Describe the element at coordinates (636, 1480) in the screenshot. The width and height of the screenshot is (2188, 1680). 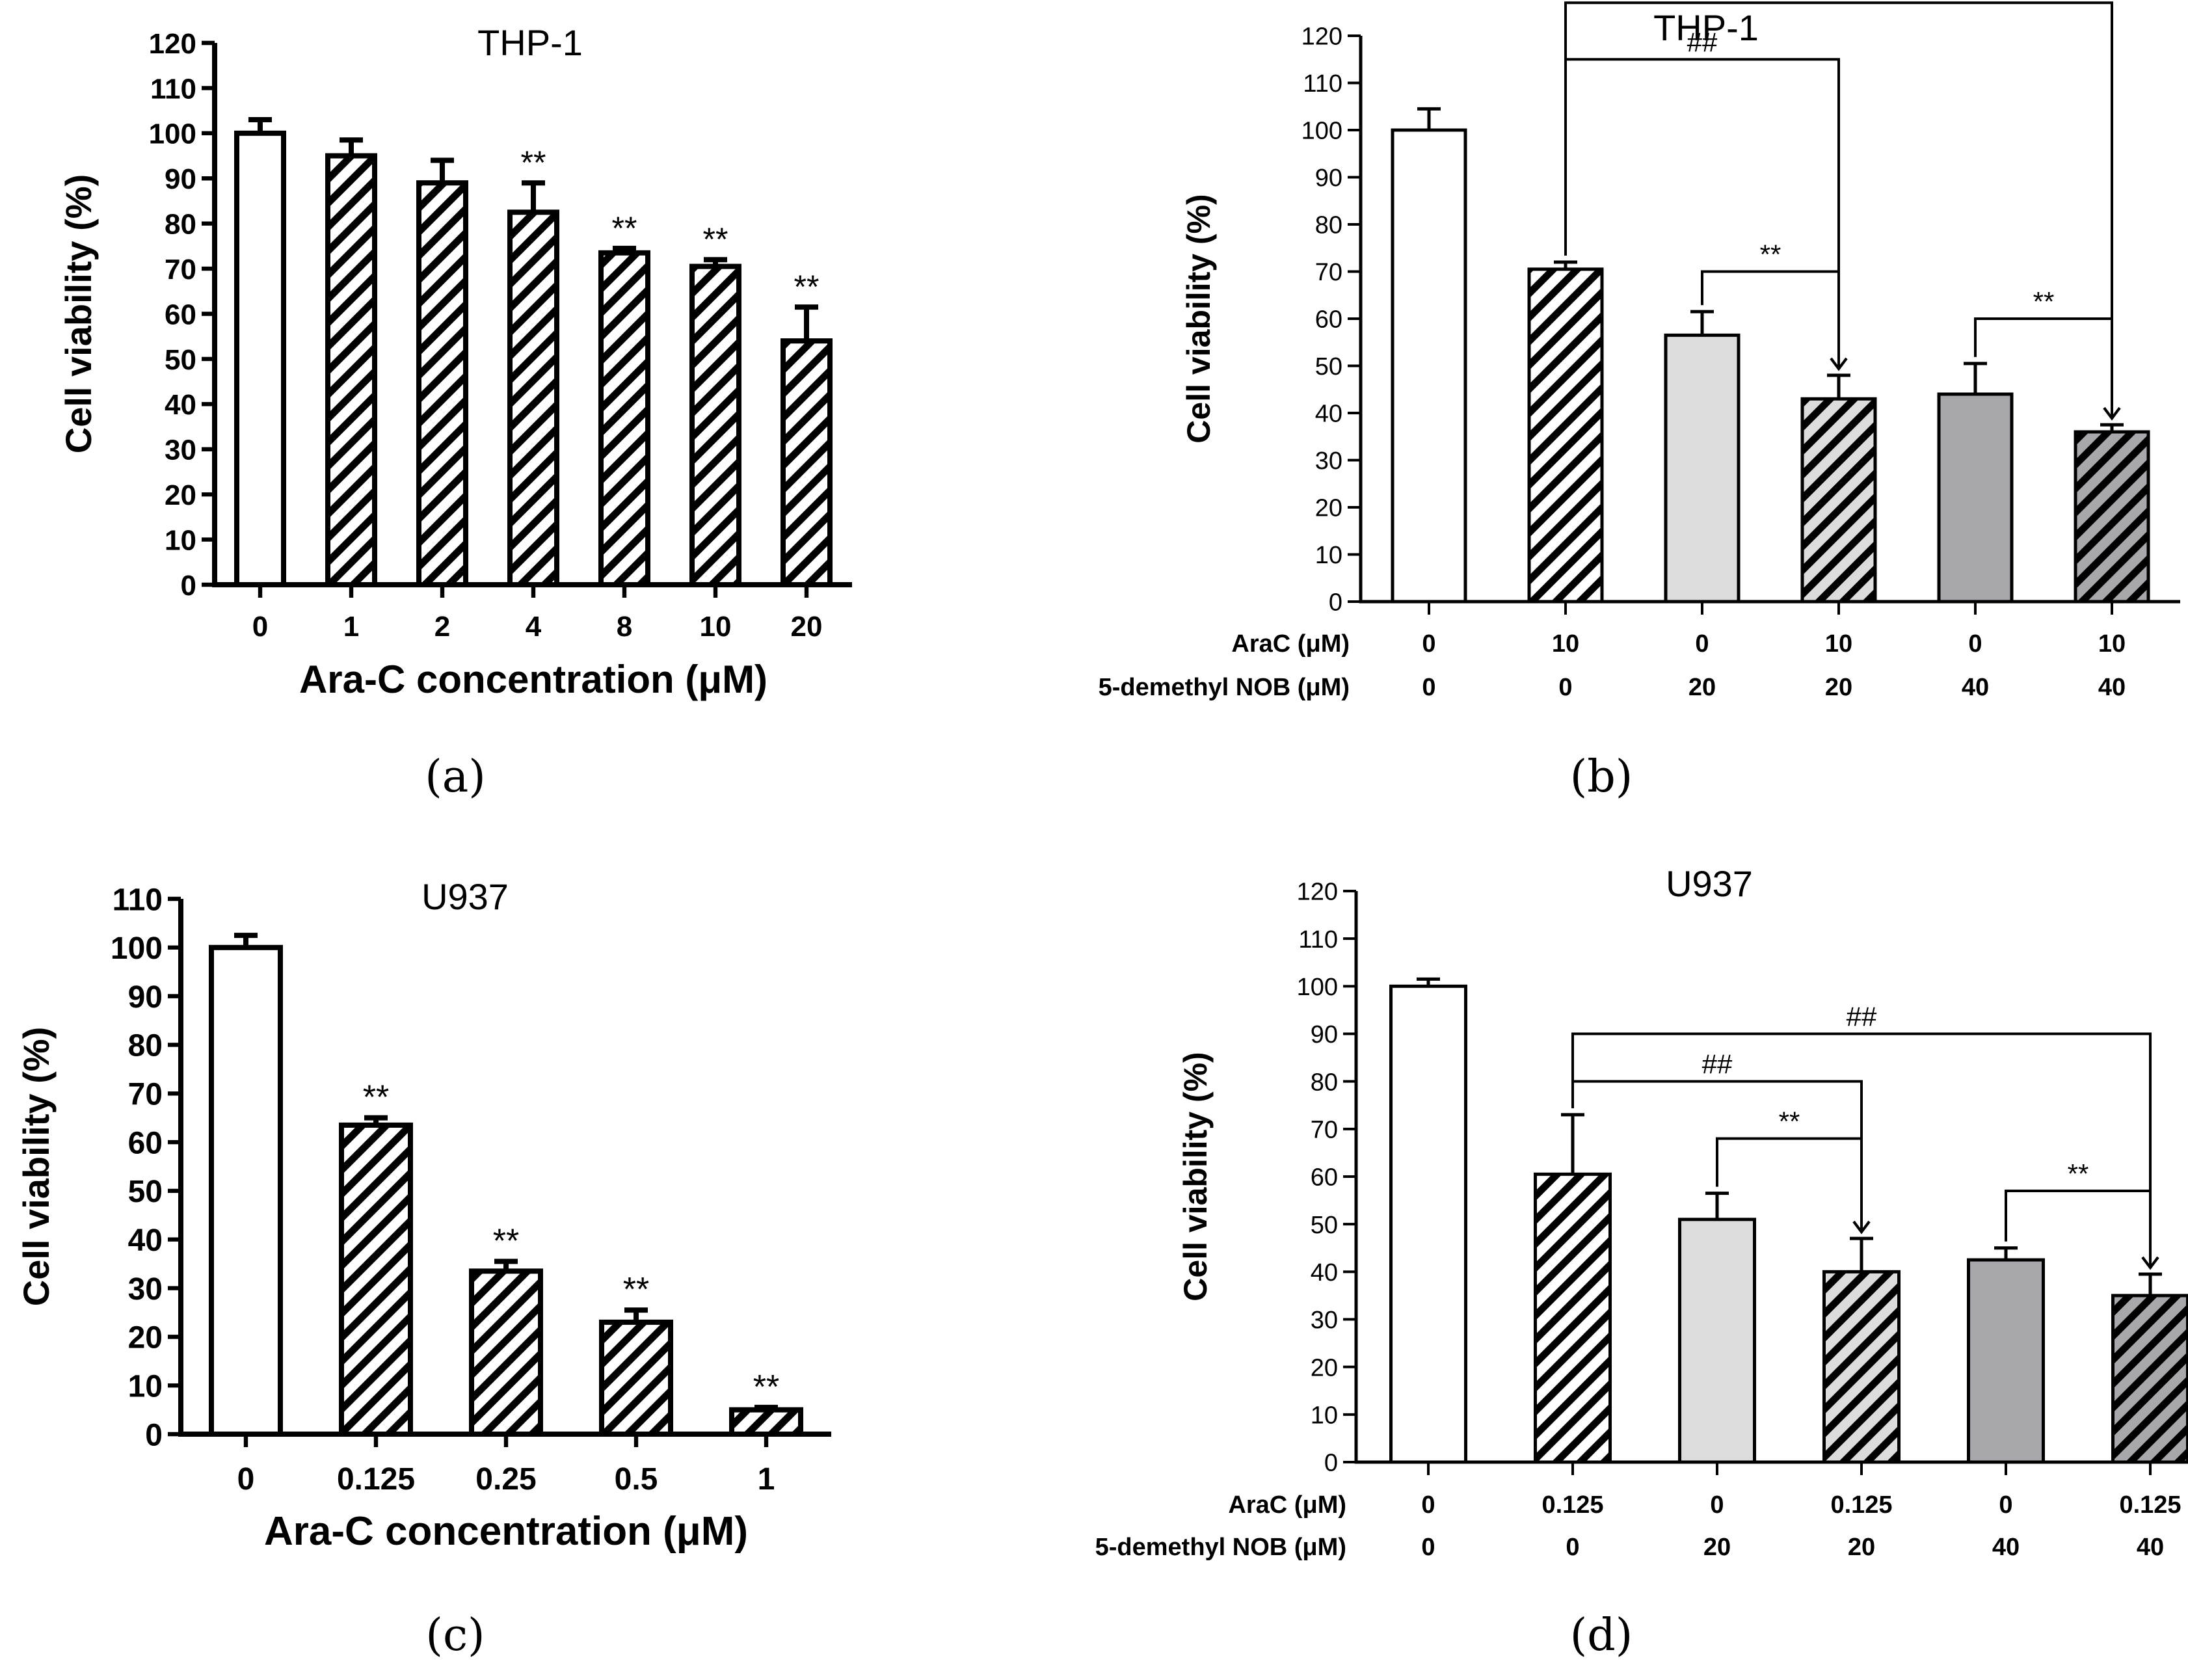
I see `x-tick-label: 0.5` at that location.